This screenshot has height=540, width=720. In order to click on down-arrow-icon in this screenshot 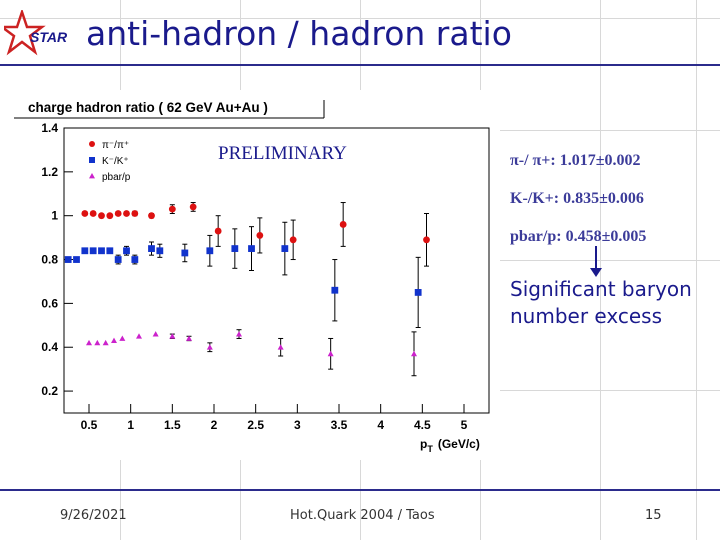, I will do `click(596, 261)`.